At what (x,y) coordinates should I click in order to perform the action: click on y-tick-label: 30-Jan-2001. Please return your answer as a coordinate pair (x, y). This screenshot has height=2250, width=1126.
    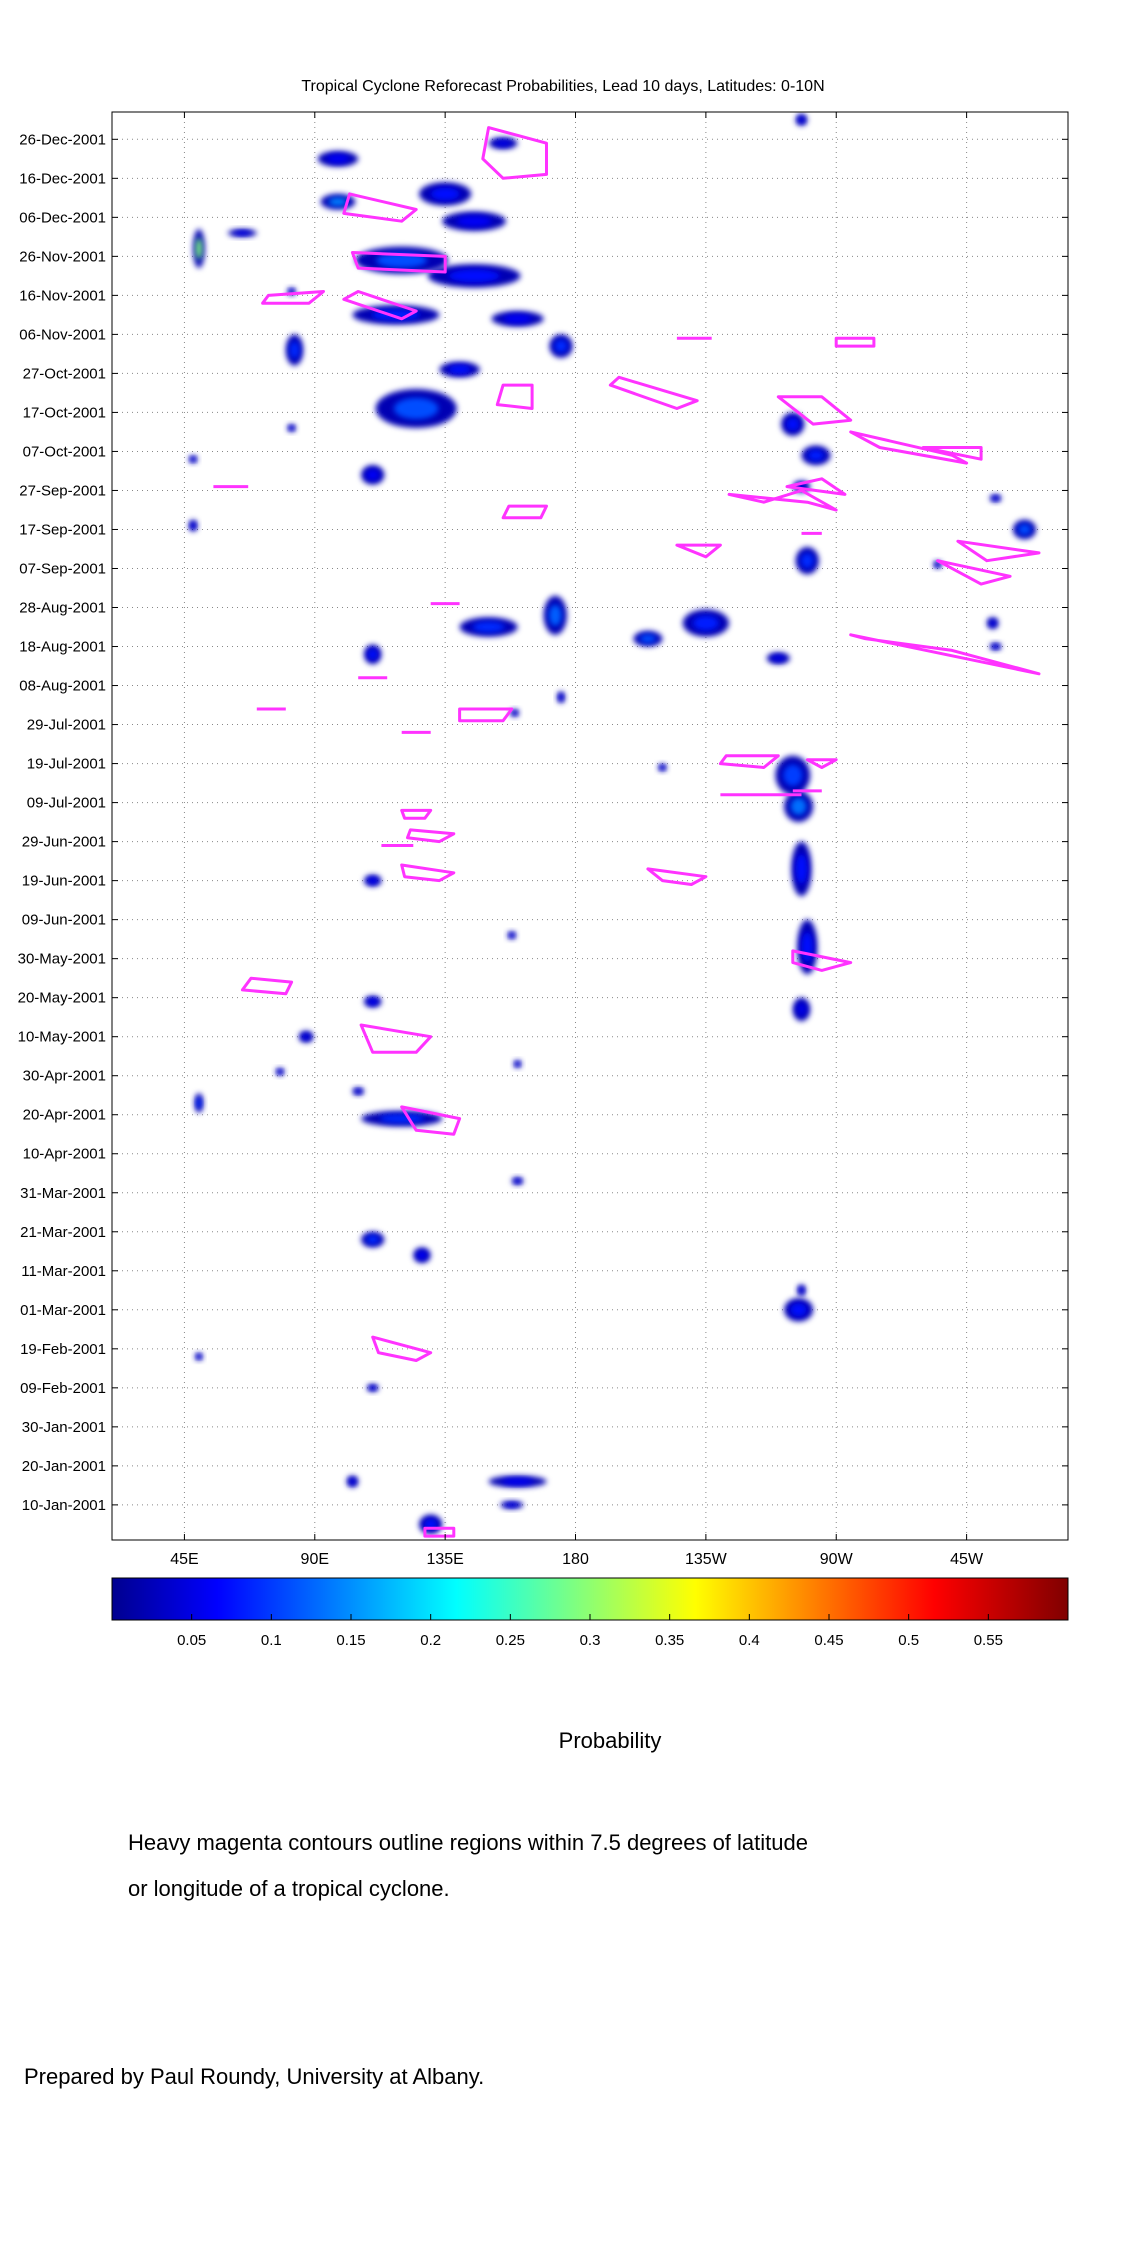
    Looking at the image, I should click on (64, 1427).